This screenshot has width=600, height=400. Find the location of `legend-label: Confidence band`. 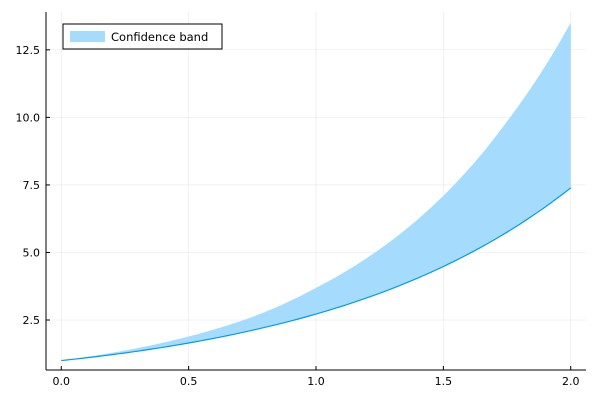

legend-label: Confidence band is located at coordinates (159, 37).